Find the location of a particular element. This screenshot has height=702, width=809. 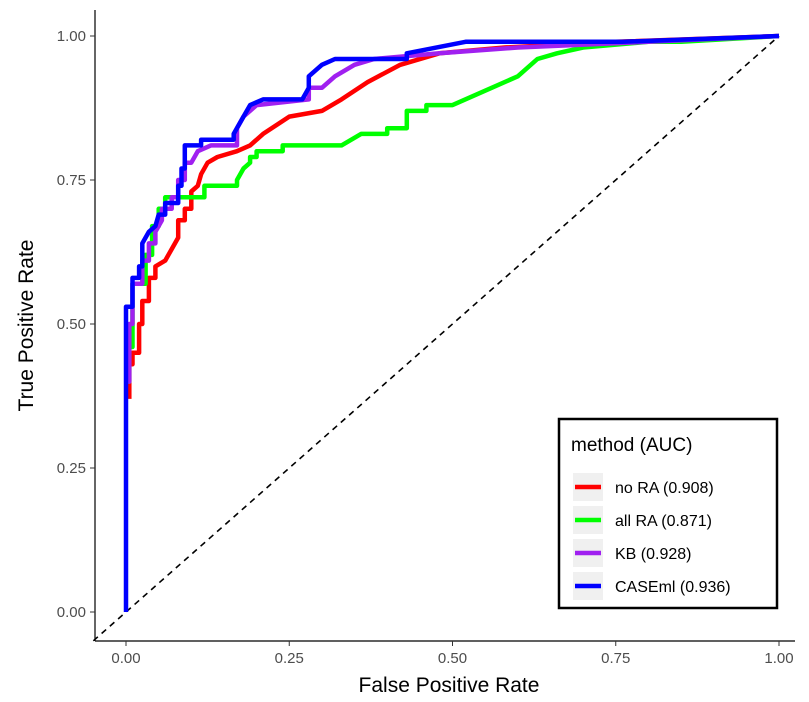

legend-label: KB (0.928) is located at coordinates (653, 554).